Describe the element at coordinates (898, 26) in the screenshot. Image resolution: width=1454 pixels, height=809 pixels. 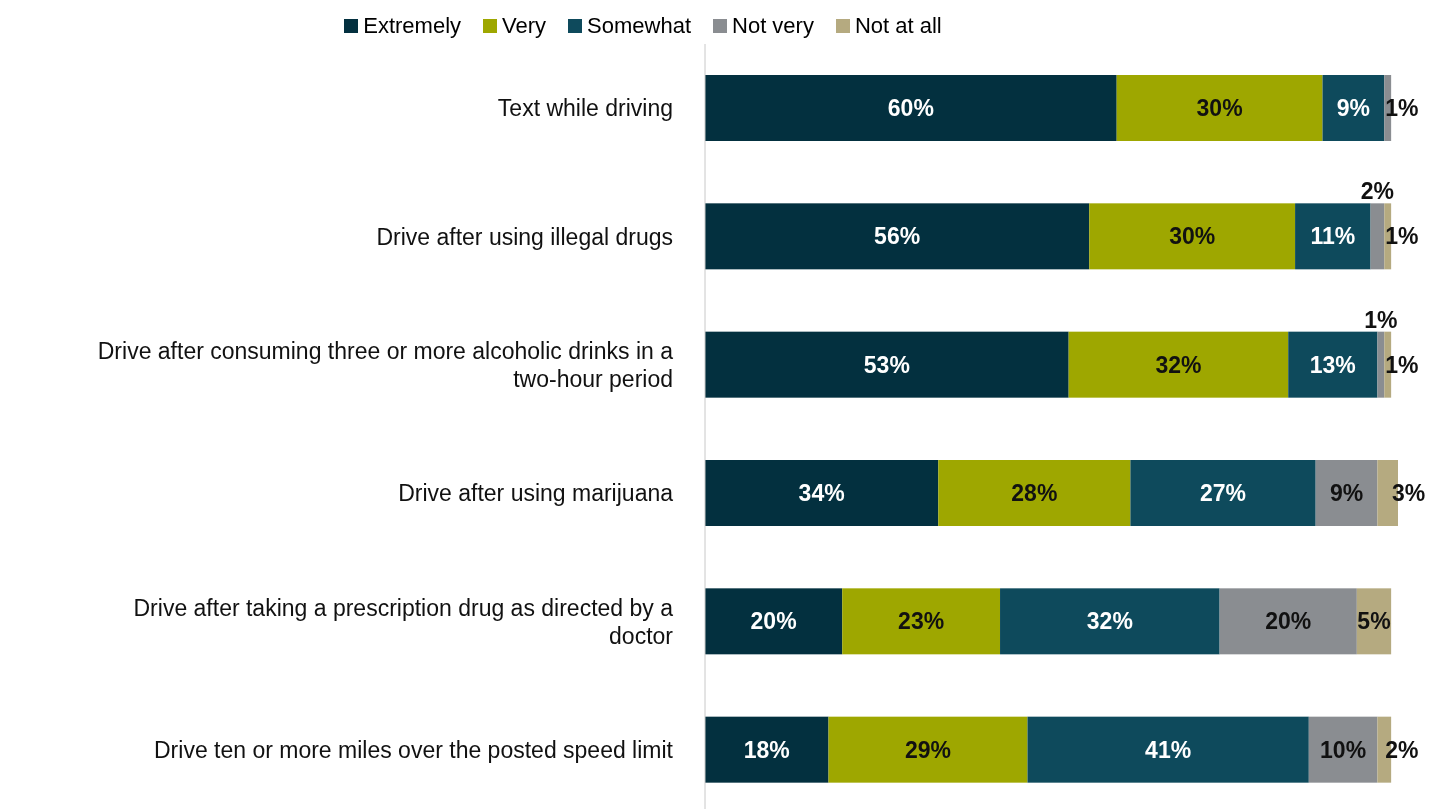
I see `legend-label: Not at all` at that location.